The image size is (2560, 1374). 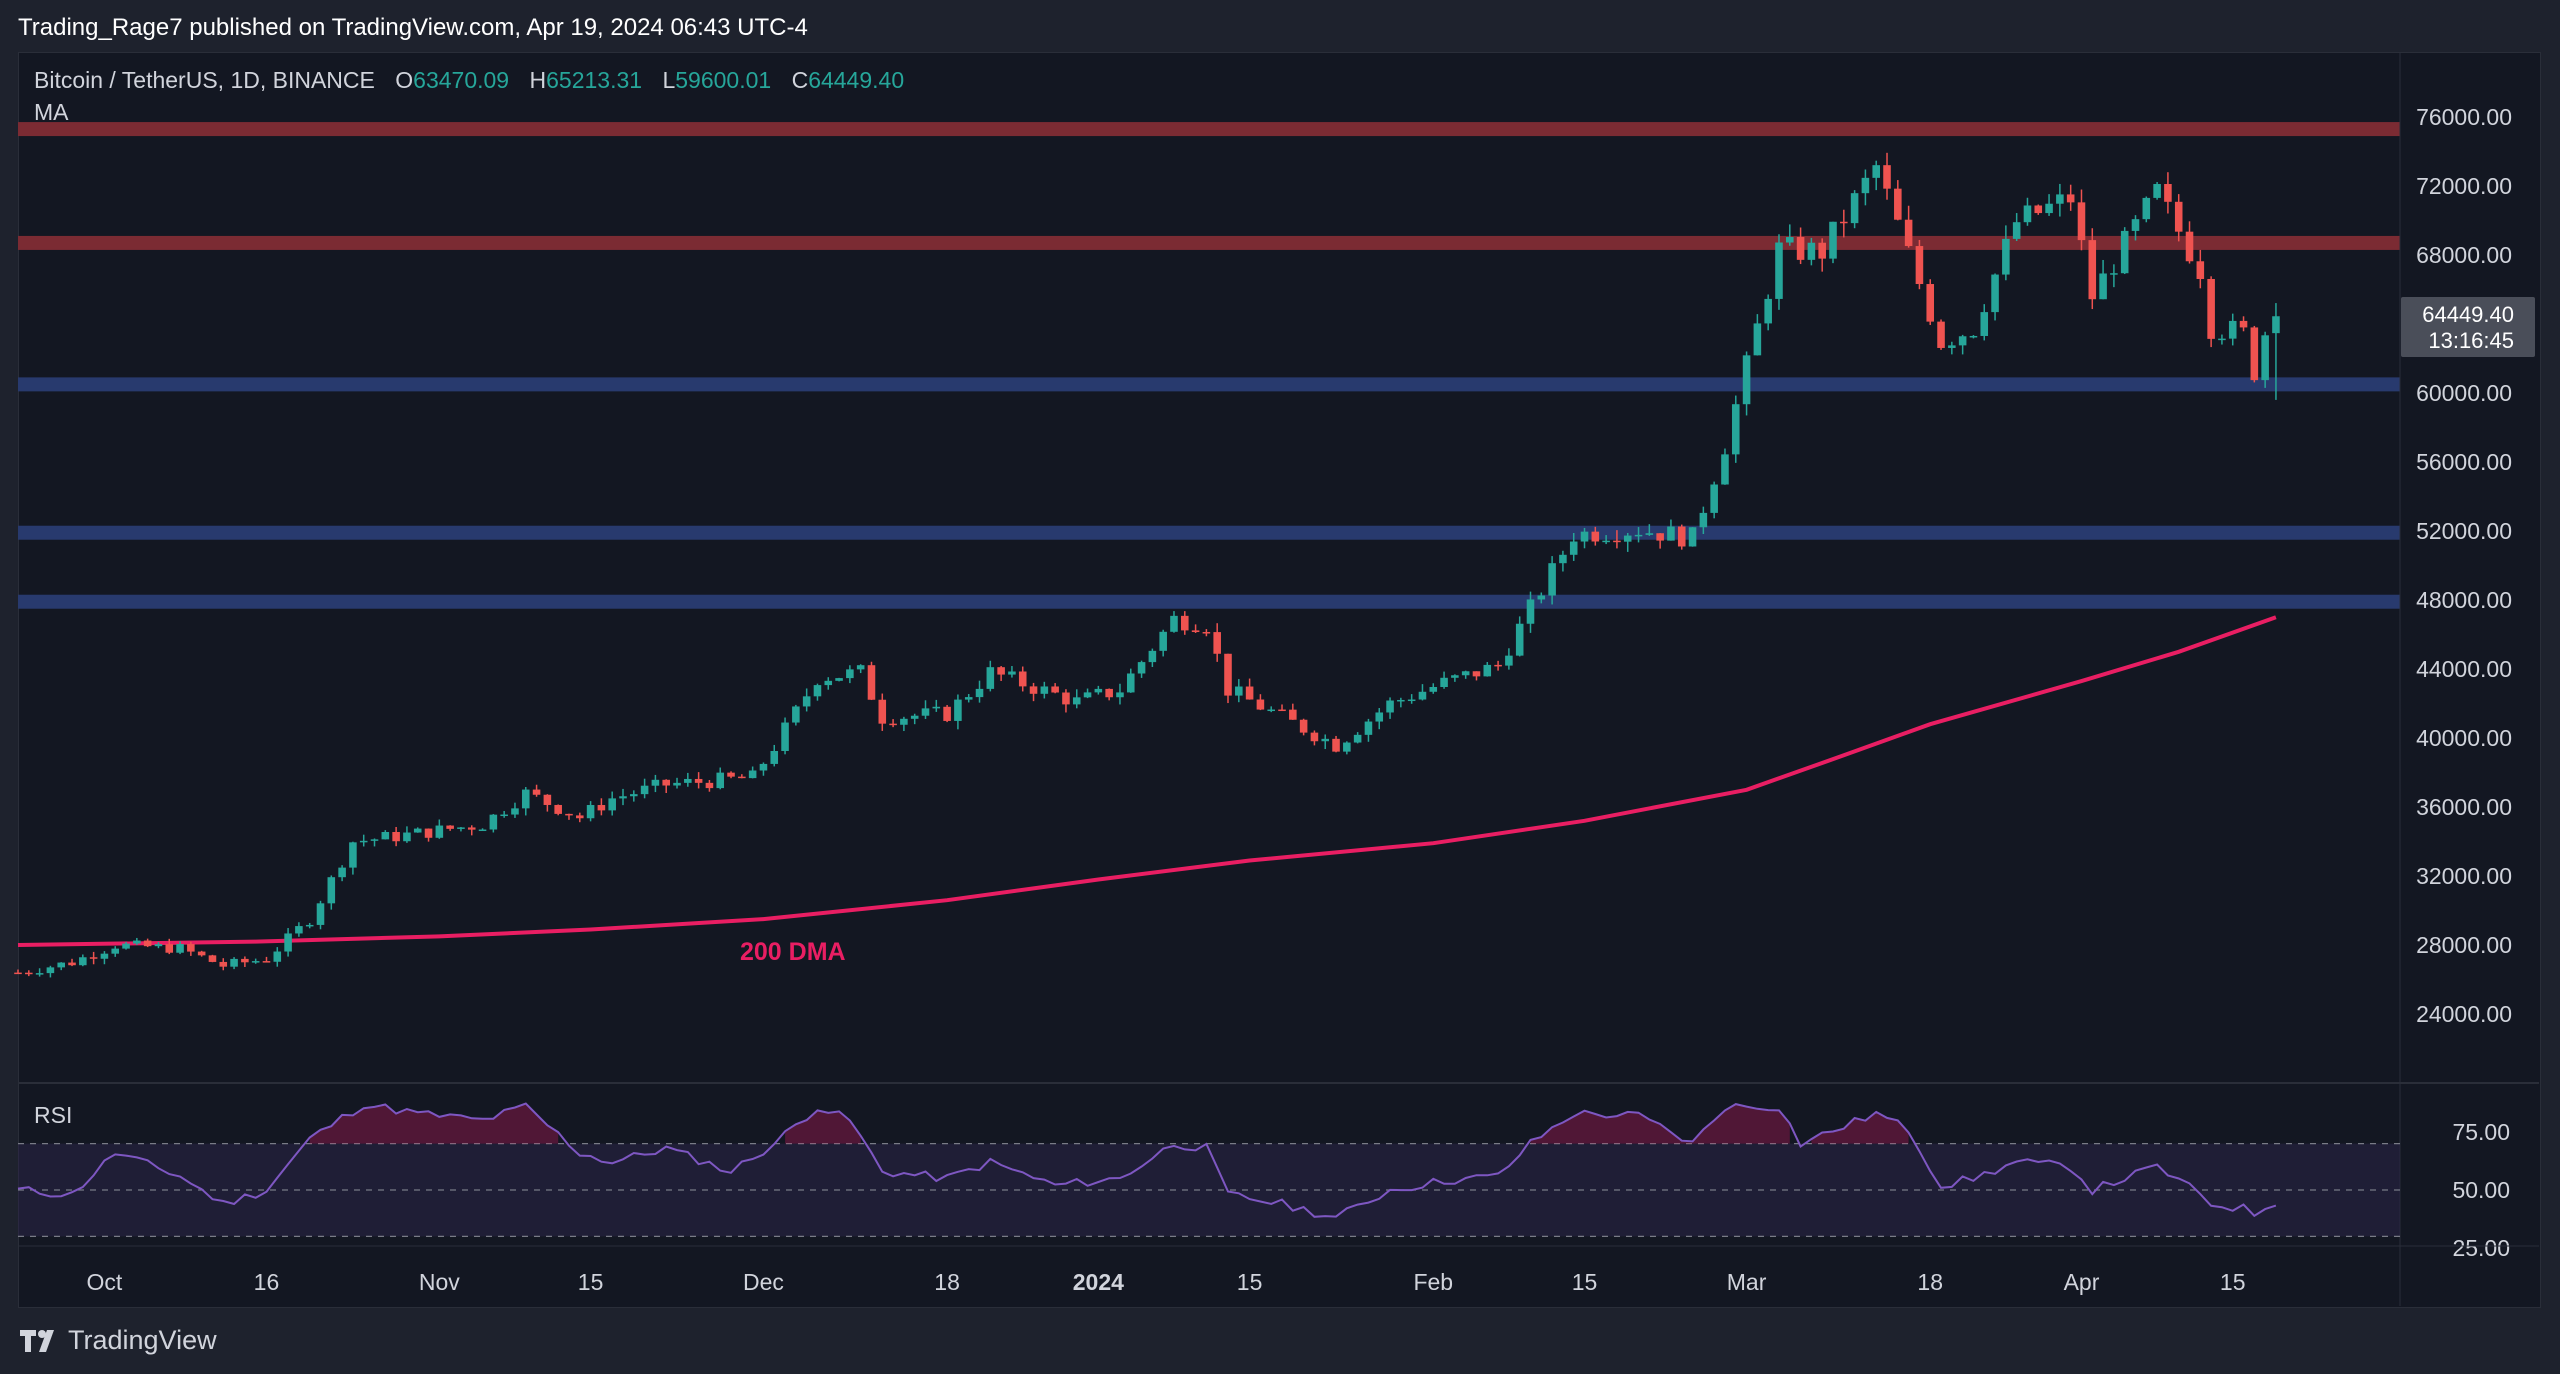 I want to click on price-tick-label: 52000.00, so click(x=2464, y=531).